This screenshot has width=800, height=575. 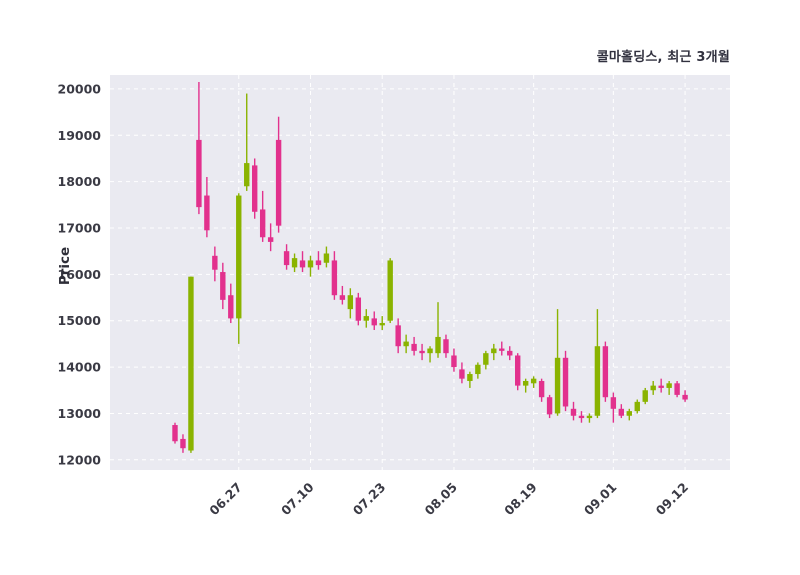 What do you see at coordinates (80, 459) in the screenshot?
I see `y-tick-label: 12000` at bounding box center [80, 459].